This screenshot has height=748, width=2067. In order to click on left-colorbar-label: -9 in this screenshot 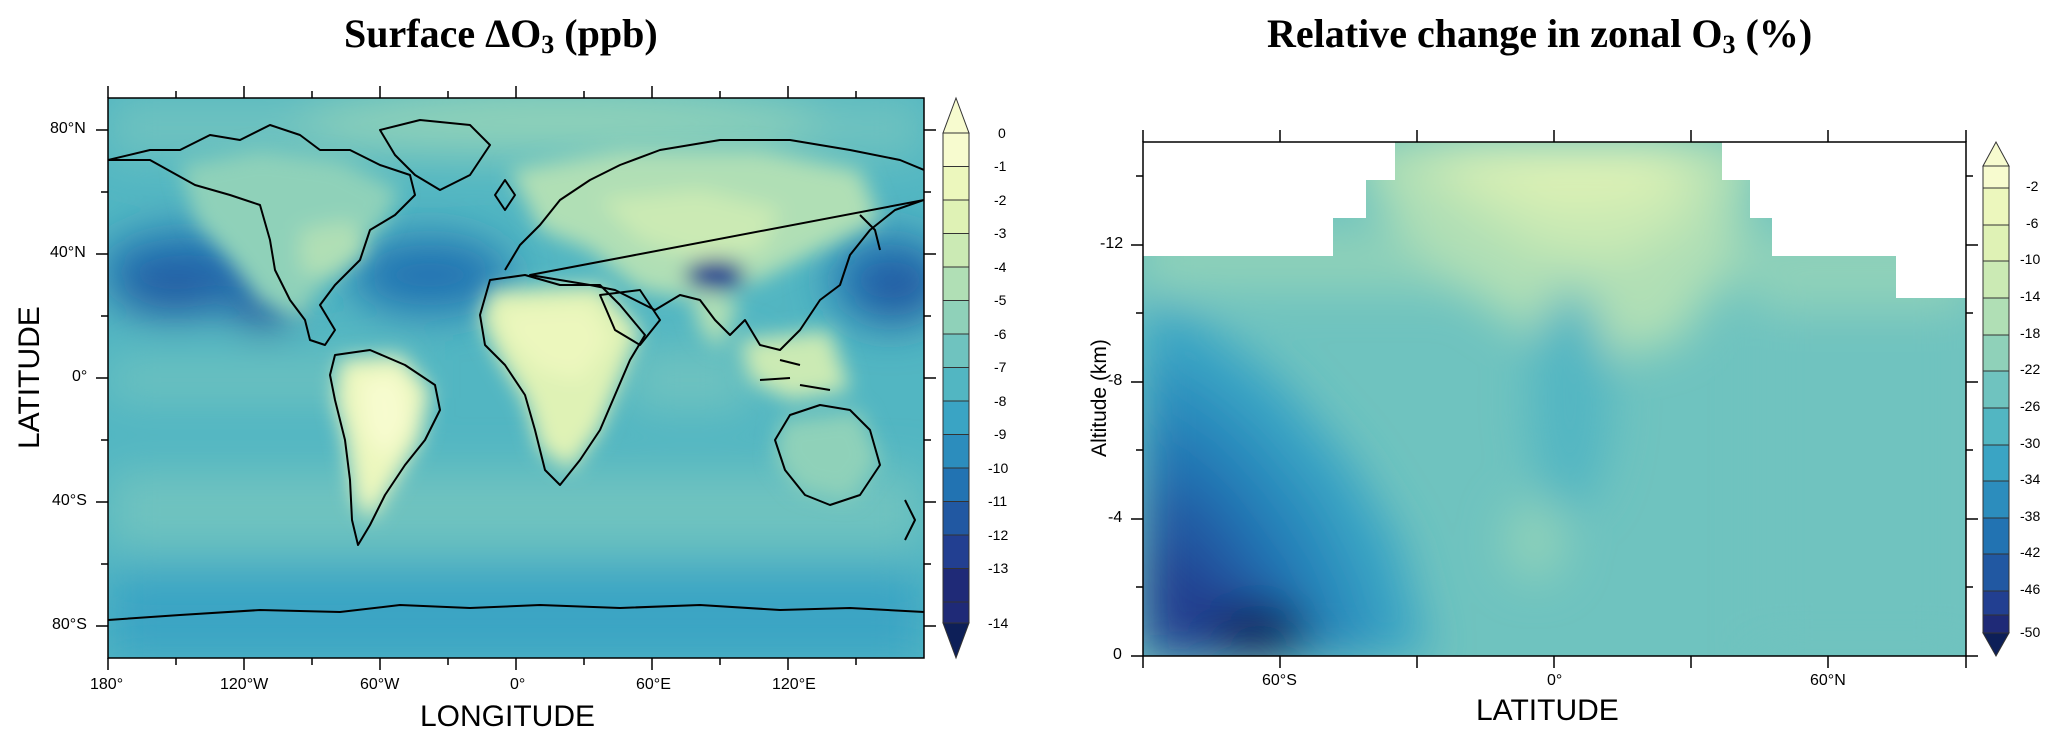, I will do `click(1000, 434)`.